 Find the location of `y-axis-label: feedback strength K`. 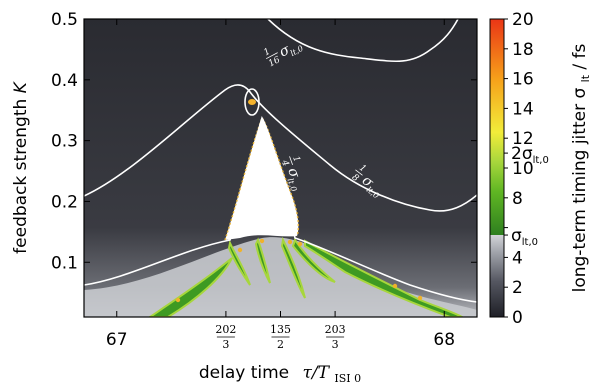

y-axis-label: feedback strength K is located at coordinates (21, 167).